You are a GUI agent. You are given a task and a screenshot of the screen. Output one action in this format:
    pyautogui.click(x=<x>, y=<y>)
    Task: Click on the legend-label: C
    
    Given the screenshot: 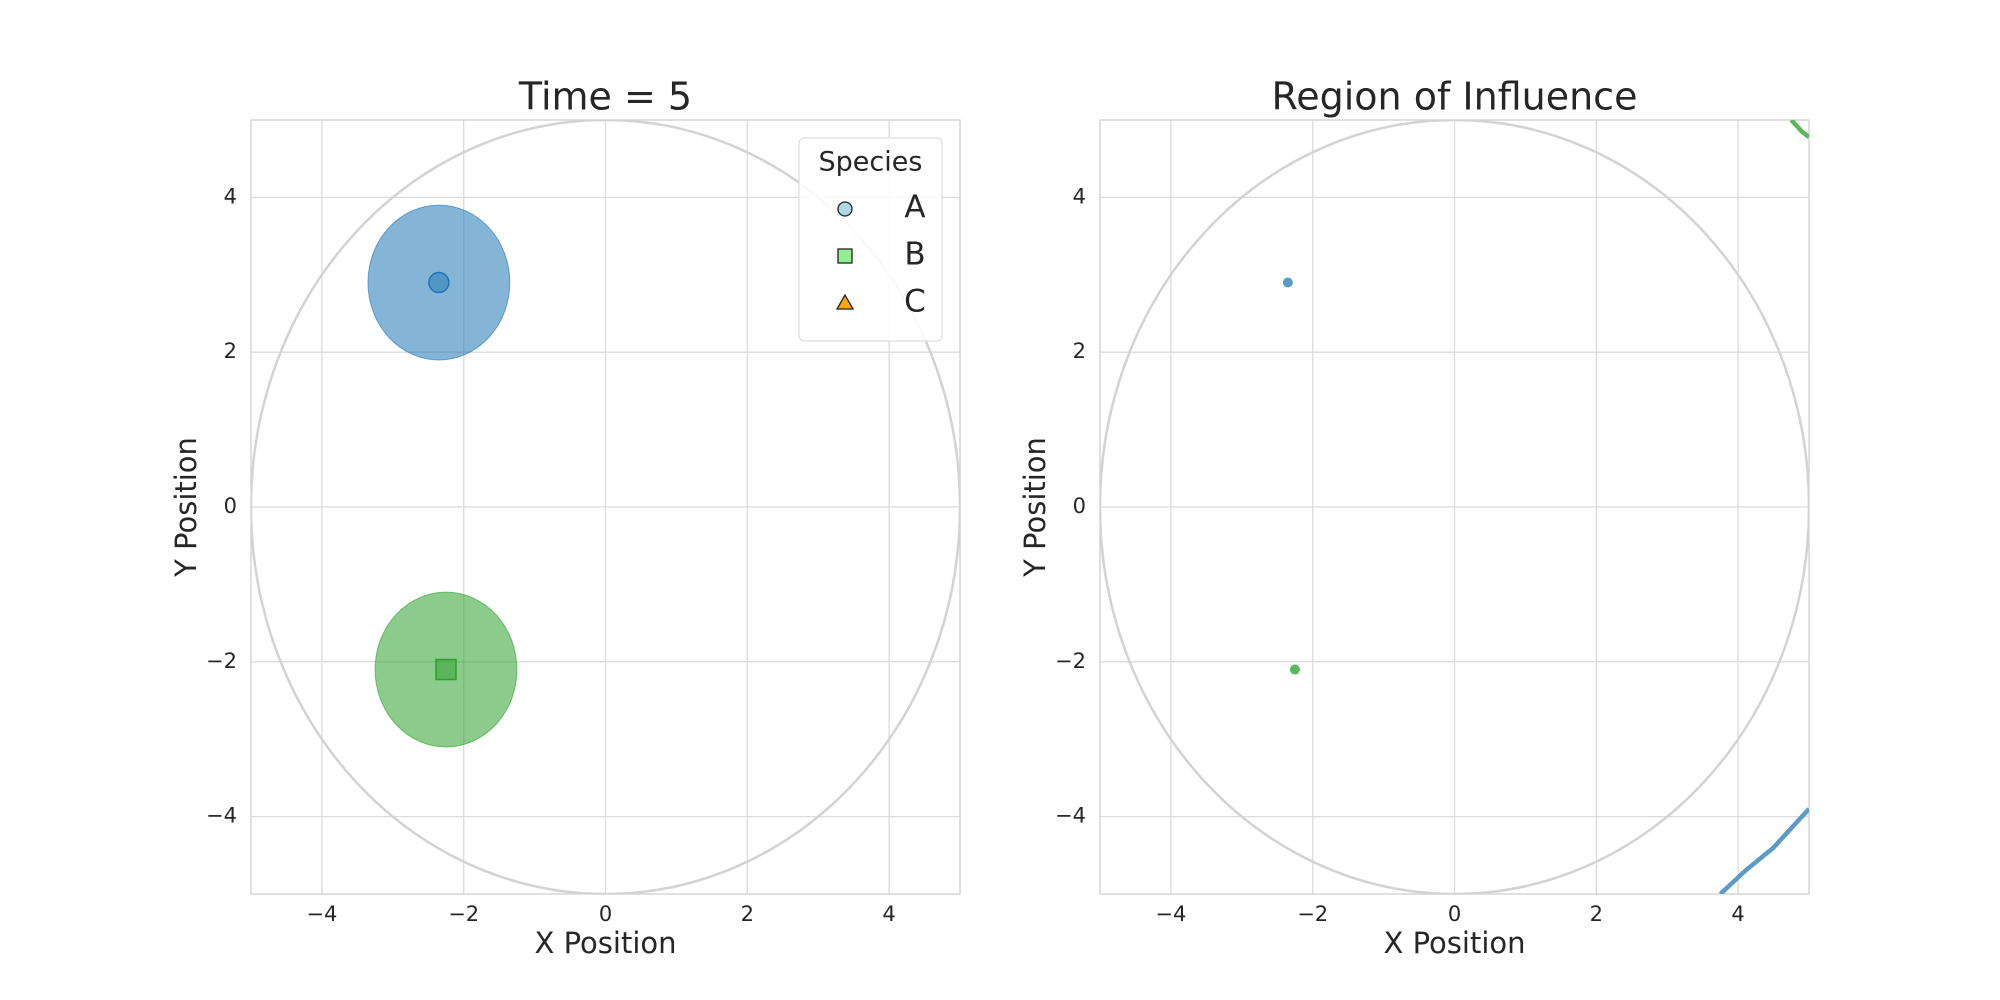 What is the action you would take?
    pyautogui.click(x=915, y=302)
    